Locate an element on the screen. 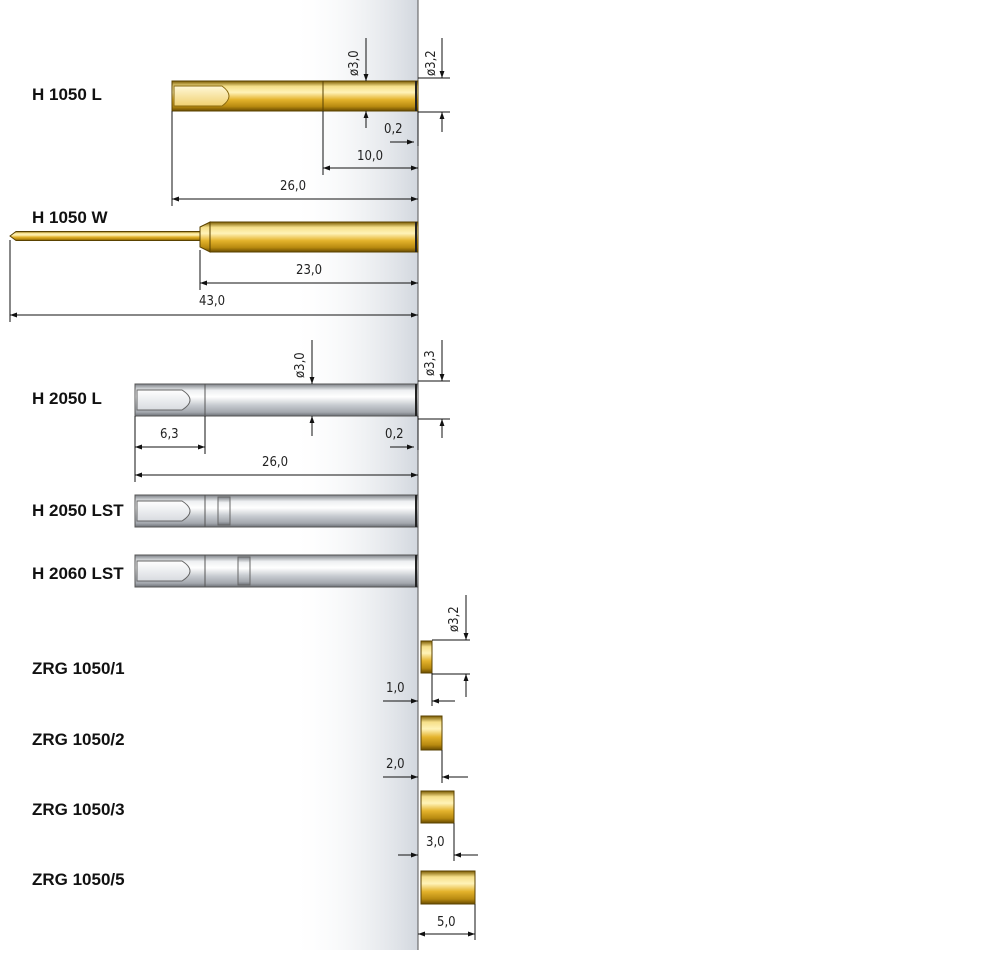  h2050l-drawing is located at coordinates (276, 400).